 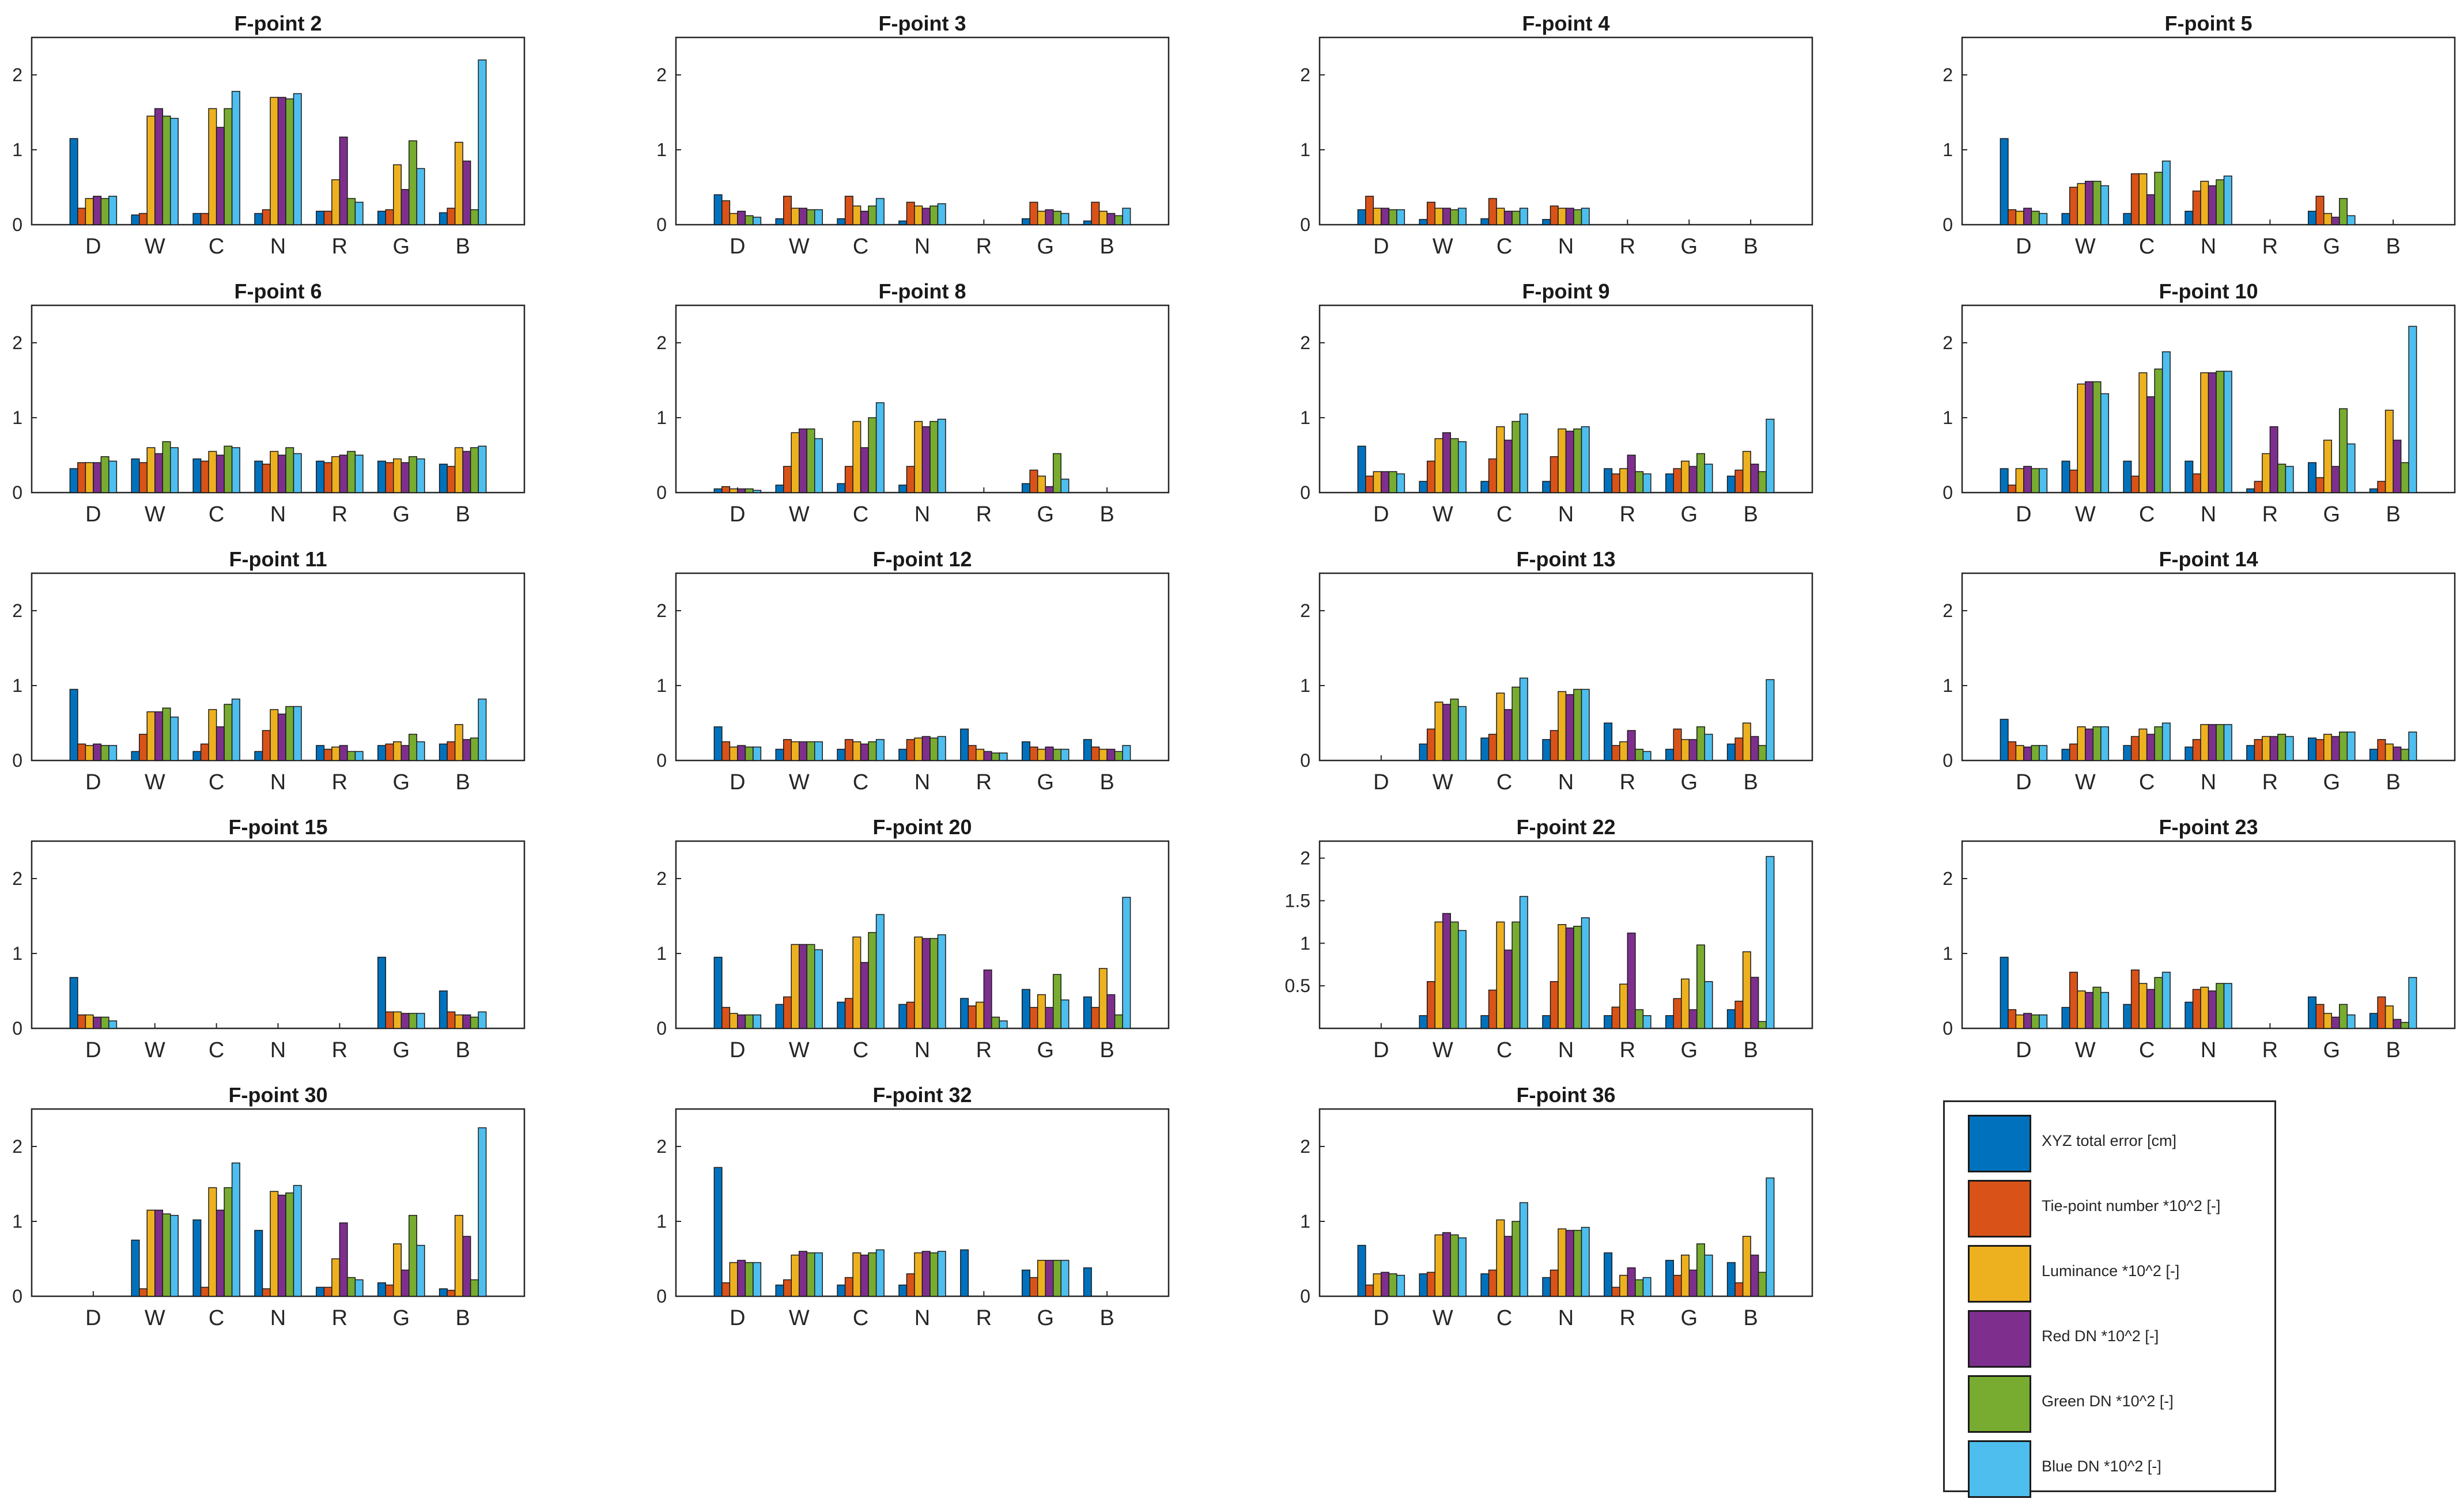 I want to click on chart-title: F-point 15, so click(x=278, y=827).